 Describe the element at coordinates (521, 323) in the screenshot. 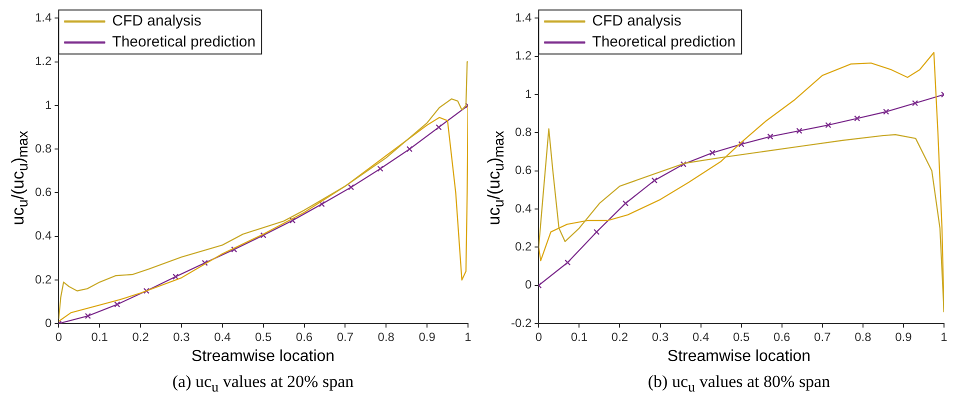

I see `y-tick-label: -0.2` at that location.